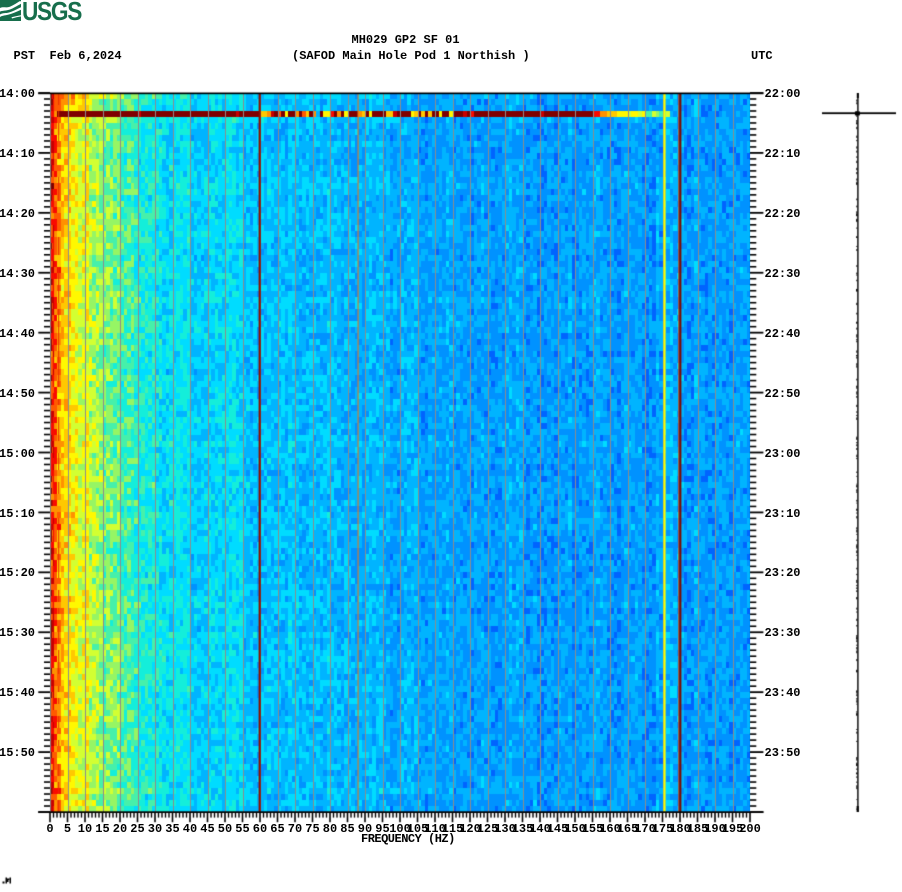 This screenshot has height=892, width=902. What do you see at coordinates (52, 12) in the screenshot?
I see `svg-text: USGS` at bounding box center [52, 12].